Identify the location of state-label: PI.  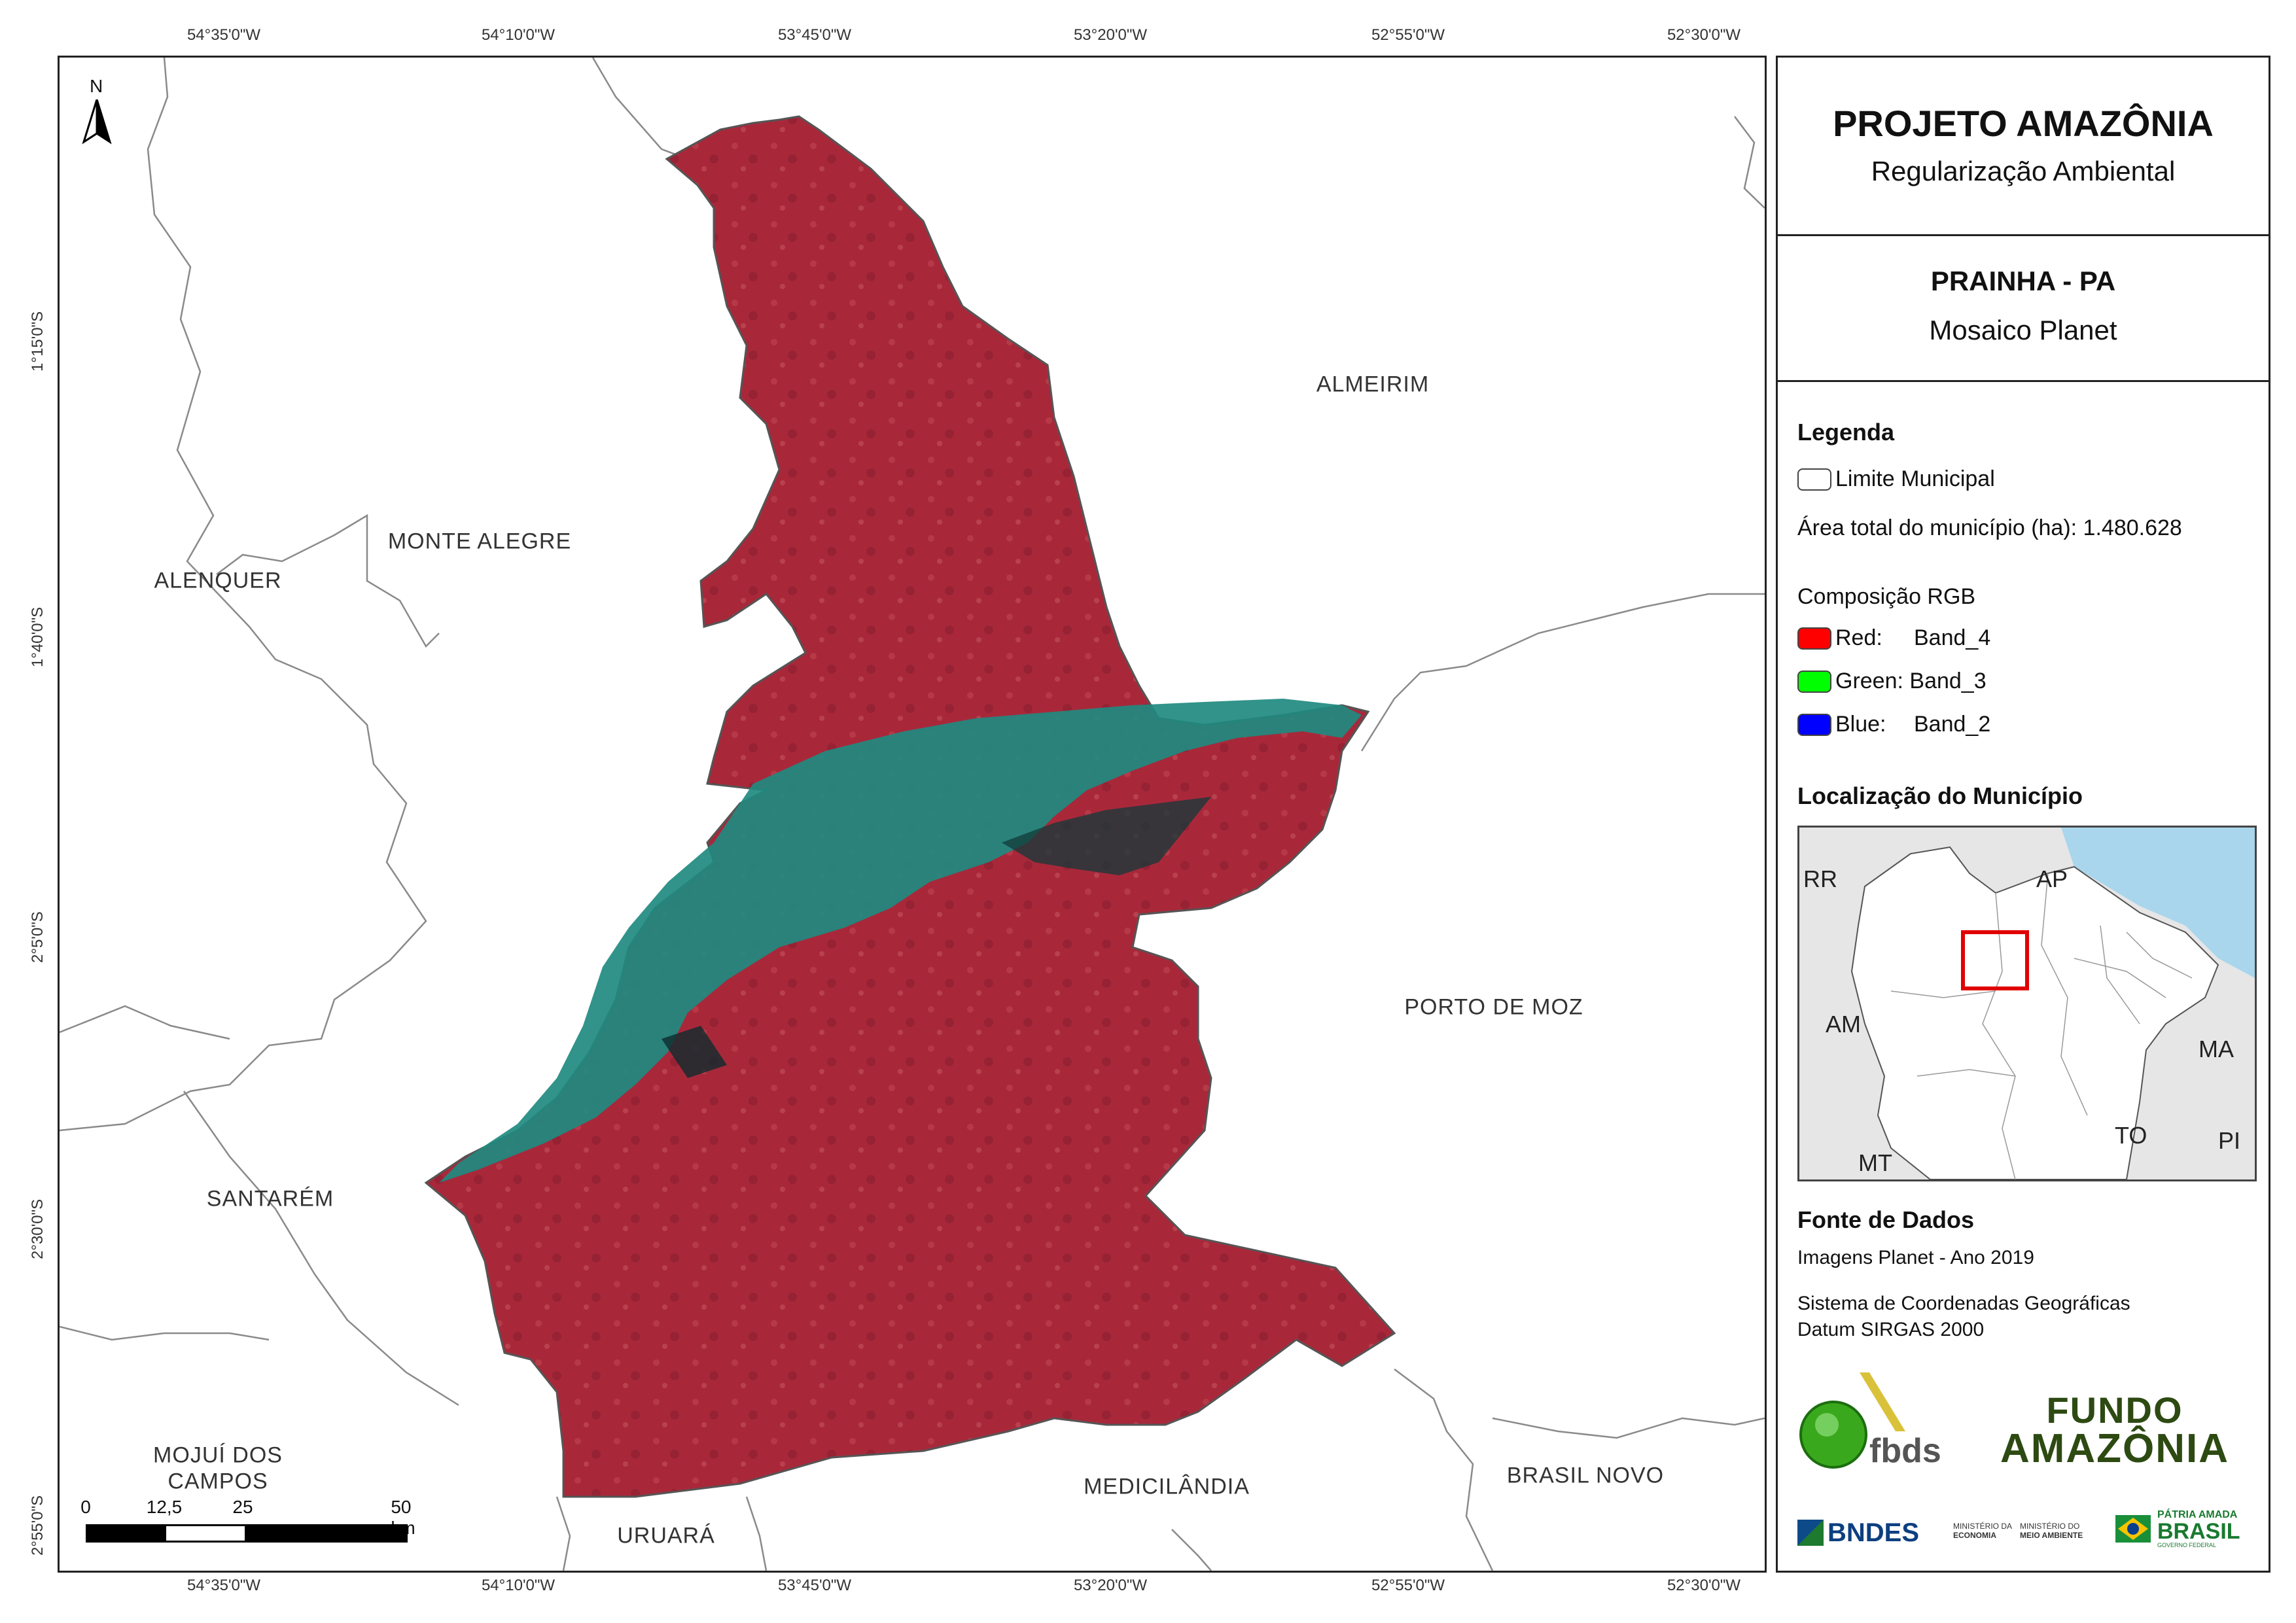
(2229, 1140).